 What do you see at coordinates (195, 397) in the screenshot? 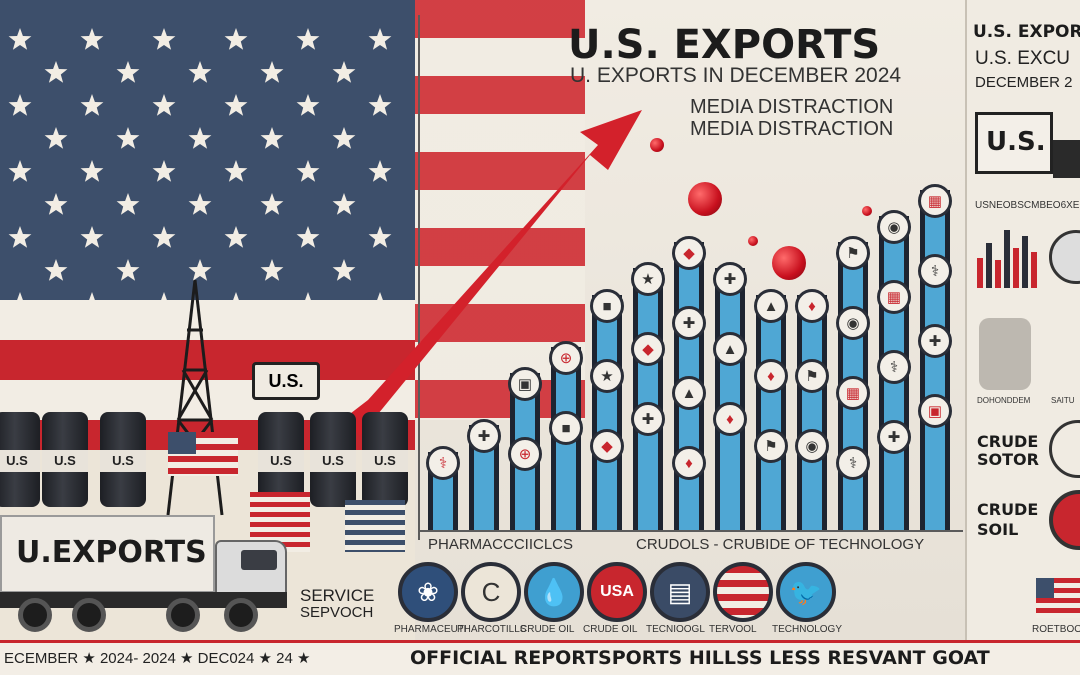
I see `oil-derrick-icon` at bounding box center [195, 397].